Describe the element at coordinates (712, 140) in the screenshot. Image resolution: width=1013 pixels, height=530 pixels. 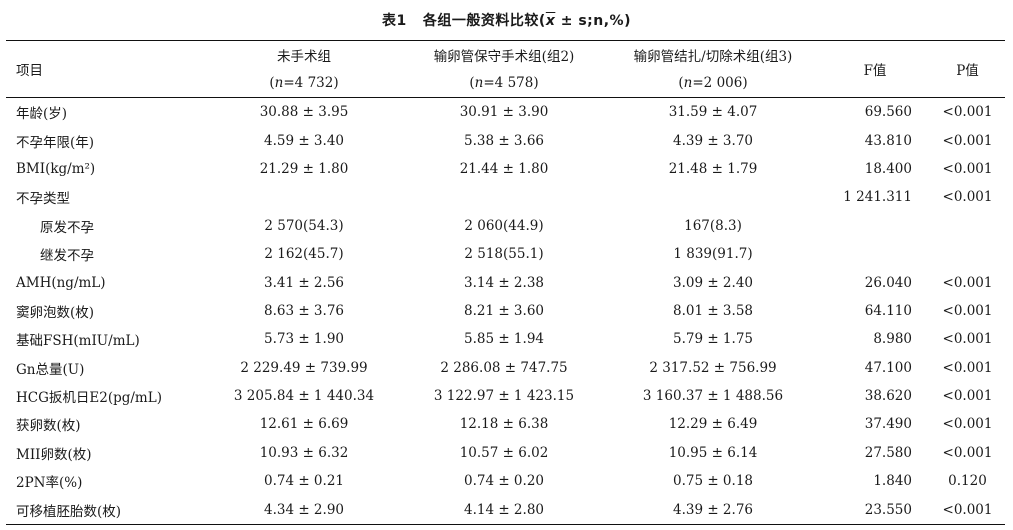
I see `cell-group-3: 4.39 ± 3.70` at that location.